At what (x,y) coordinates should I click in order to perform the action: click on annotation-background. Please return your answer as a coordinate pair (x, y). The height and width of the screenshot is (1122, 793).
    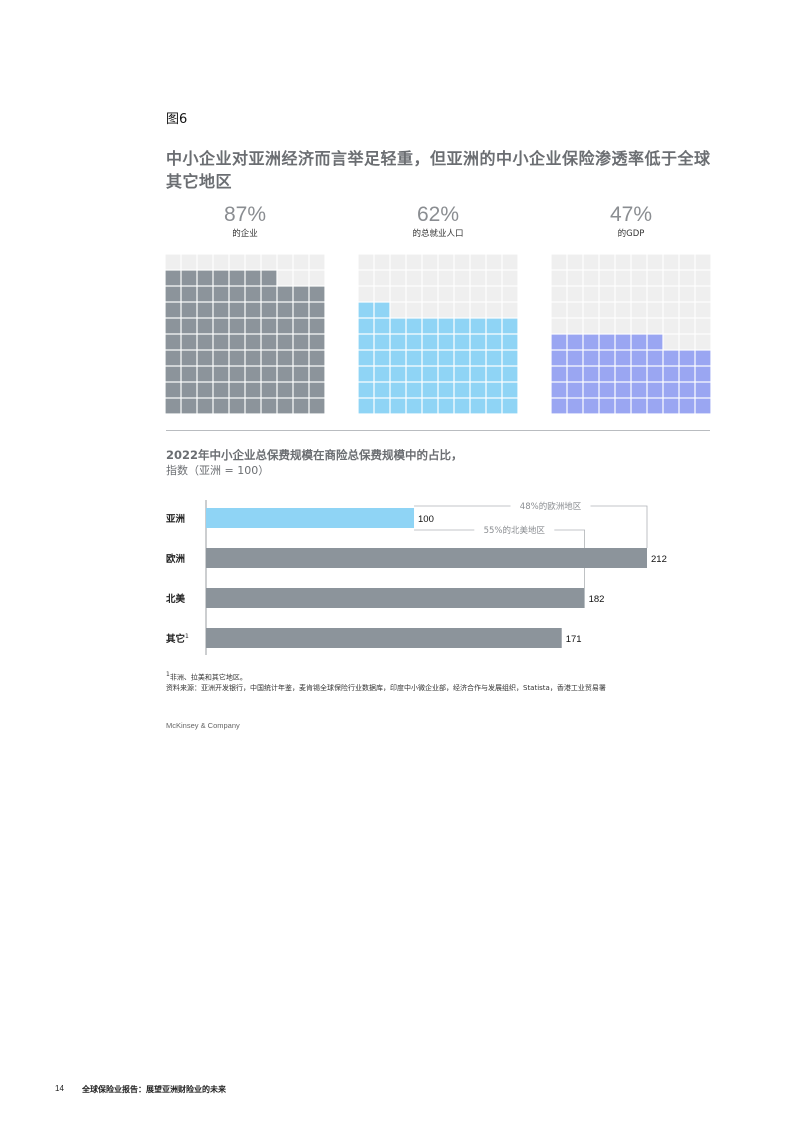
    Looking at the image, I should click on (550, 506).